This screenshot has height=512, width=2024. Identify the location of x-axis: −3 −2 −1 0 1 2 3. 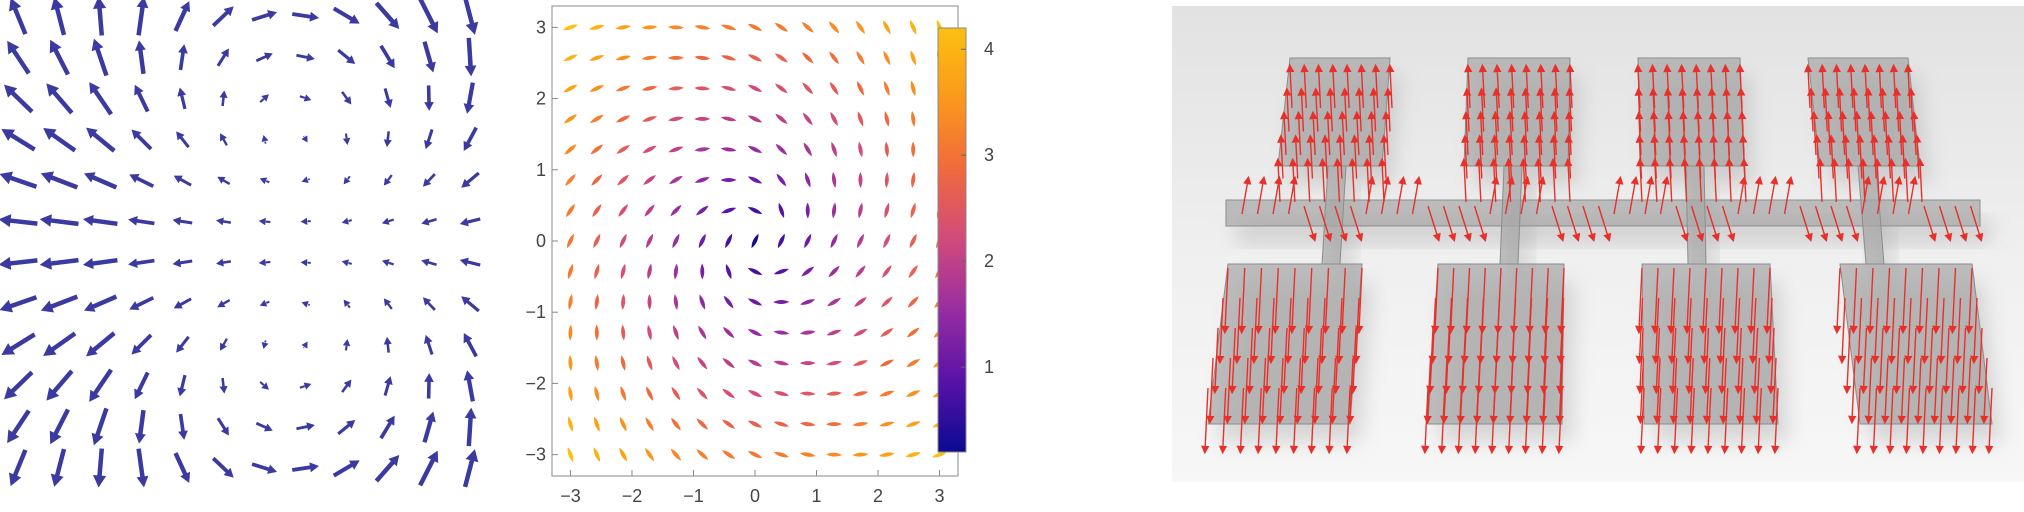
(752, 488).